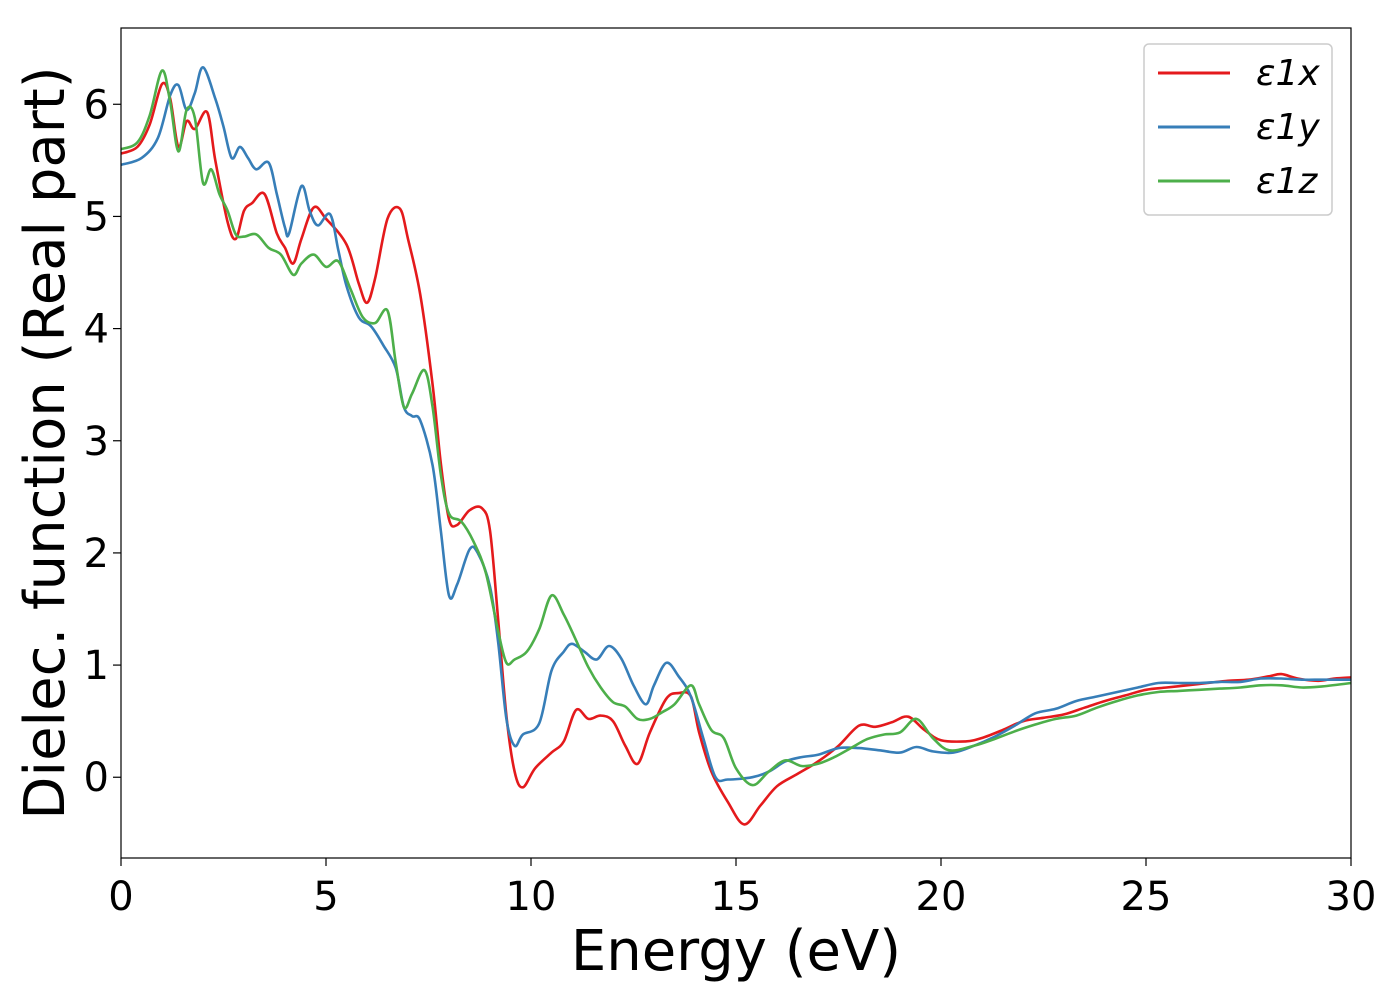 The width and height of the screenshot is (1400, 1000). I want to click on x-tick-label: 0, so click(120, 897).